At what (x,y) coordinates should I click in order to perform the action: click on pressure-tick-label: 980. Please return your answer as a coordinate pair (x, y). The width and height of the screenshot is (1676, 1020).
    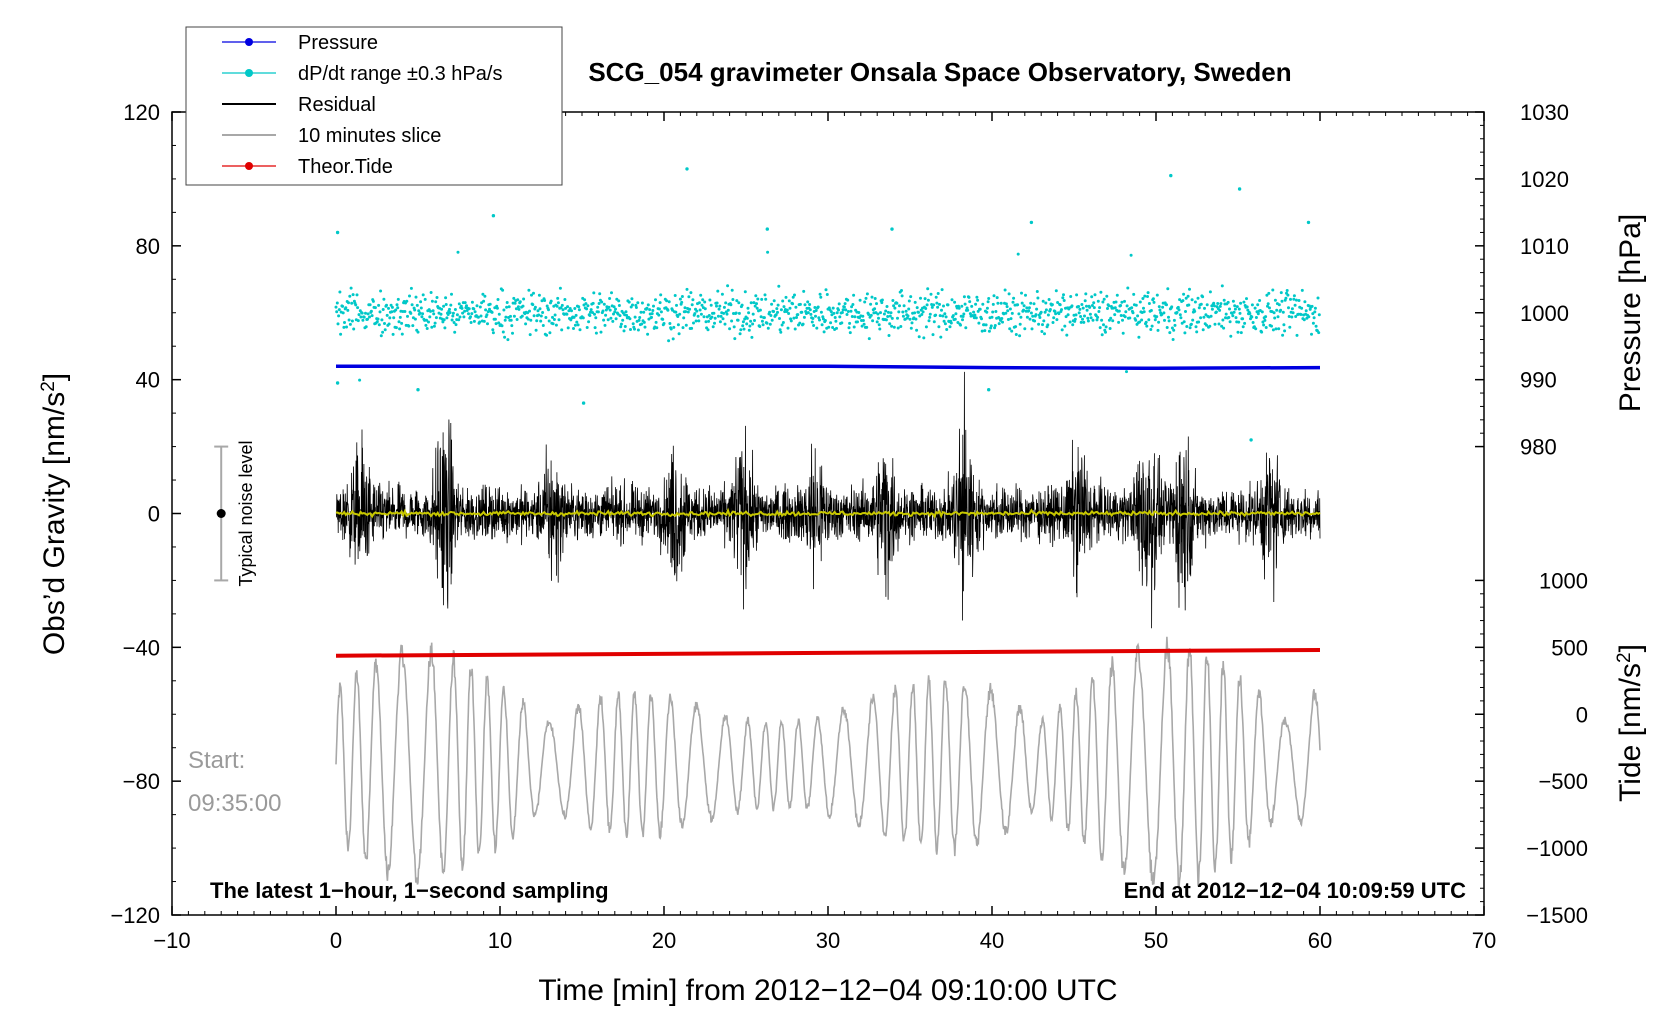
    Looking at the image, I should click on (1538, 447).